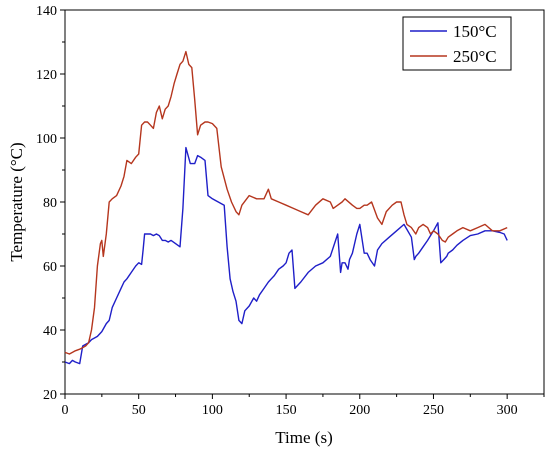  Describe the element at coordinates (303, 406) in the screenshot. I see `x-axis-ticks: 0 50 100 150 200 250 300` at that location.